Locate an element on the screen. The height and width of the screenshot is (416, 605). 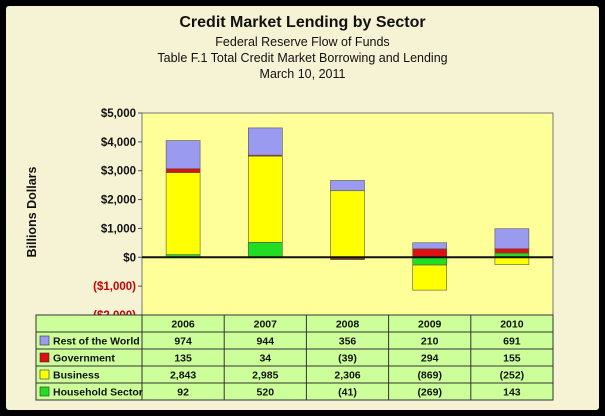
y-tick-label: $4,000 is located at coordinates (118, 143).